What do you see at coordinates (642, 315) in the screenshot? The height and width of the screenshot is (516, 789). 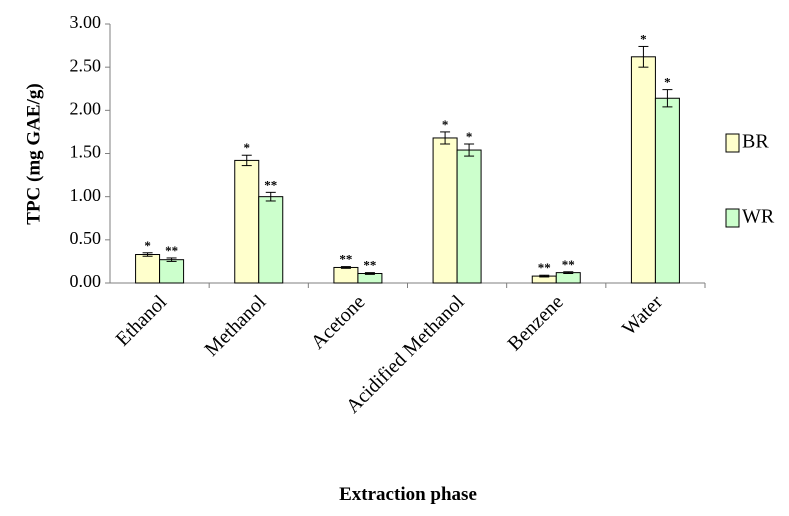 I see `x-category-label: Water` at bounding box center [642, 315].